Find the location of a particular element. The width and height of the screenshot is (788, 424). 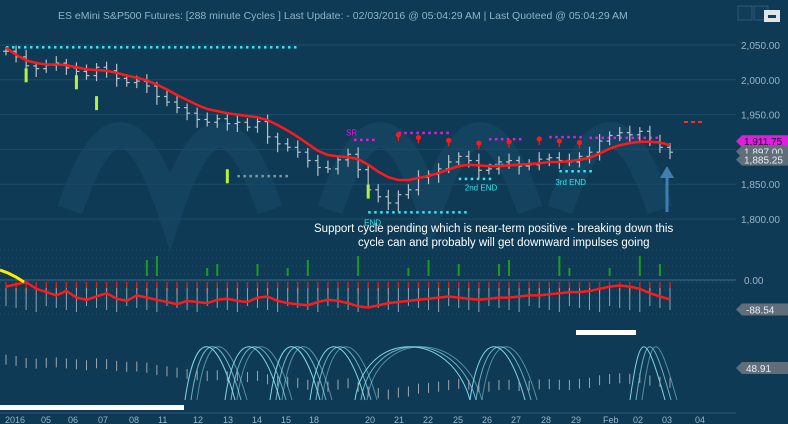

time-tick-label: 03 is located at coordinates (667, 419).